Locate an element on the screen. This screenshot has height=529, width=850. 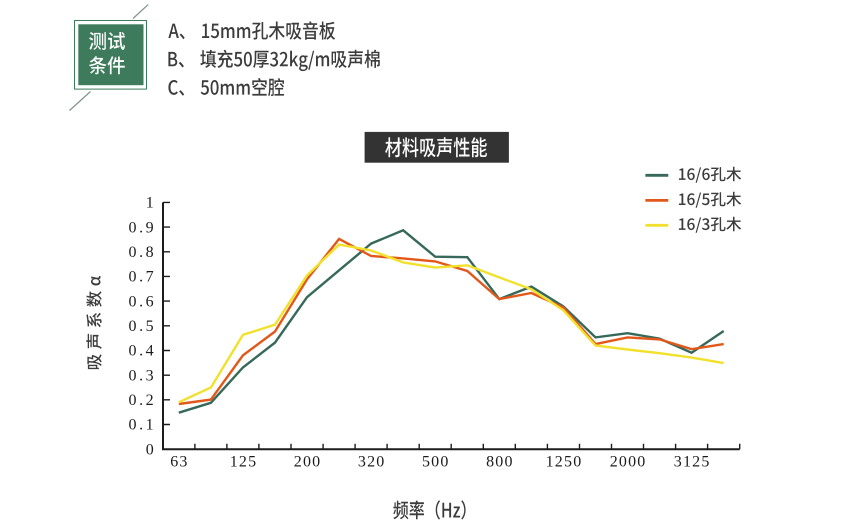
svg-text: 0.3 is located at coordinates (142, 375).